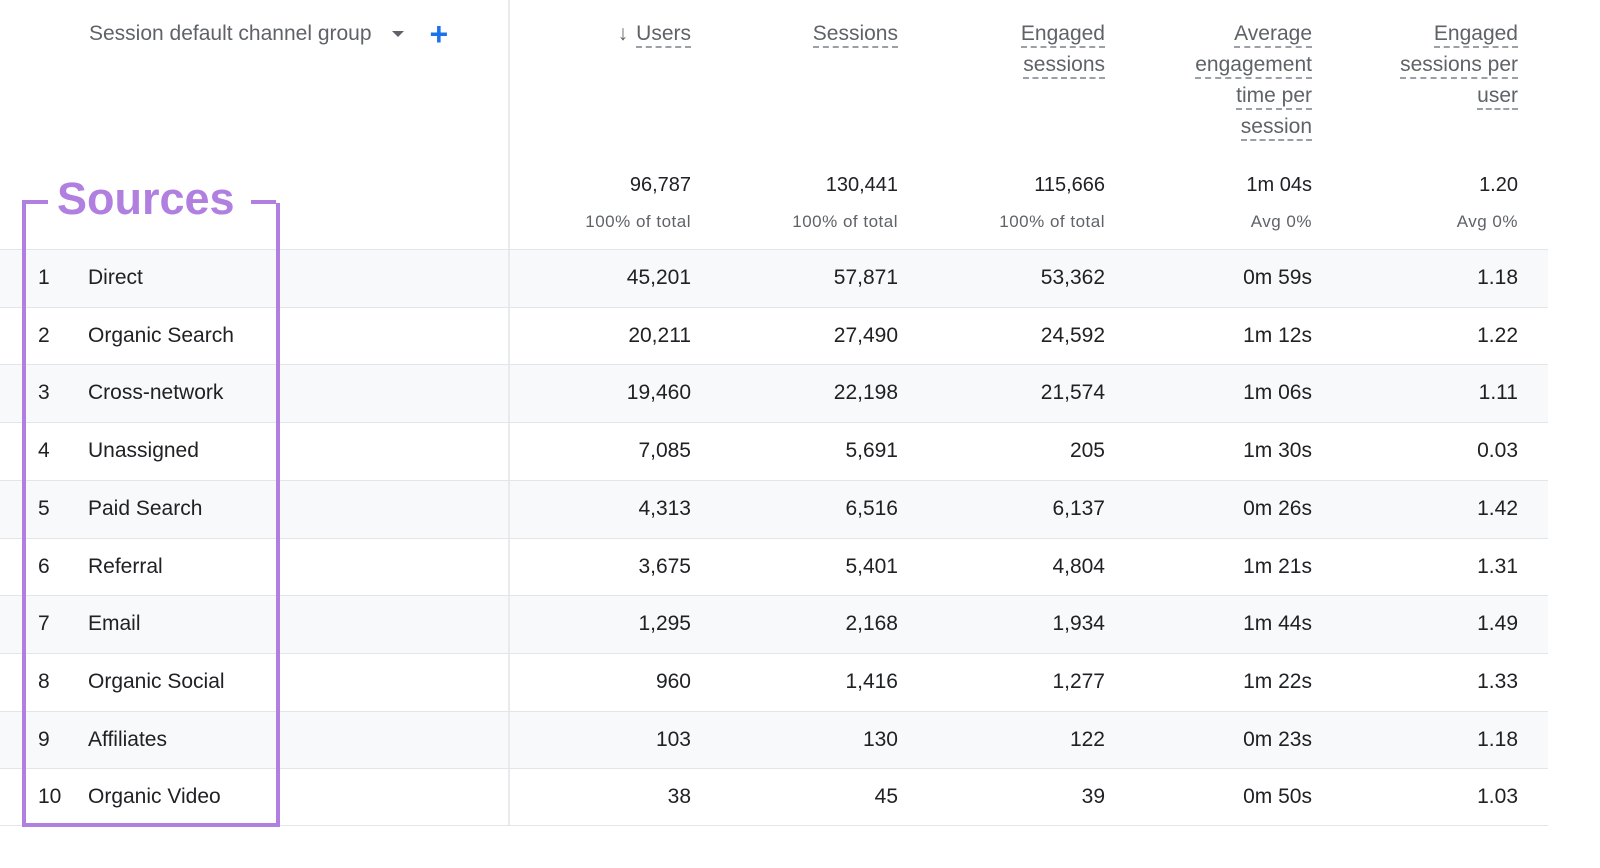  I want to click on metric-cell: 0m 59s, so click(1277, 277).